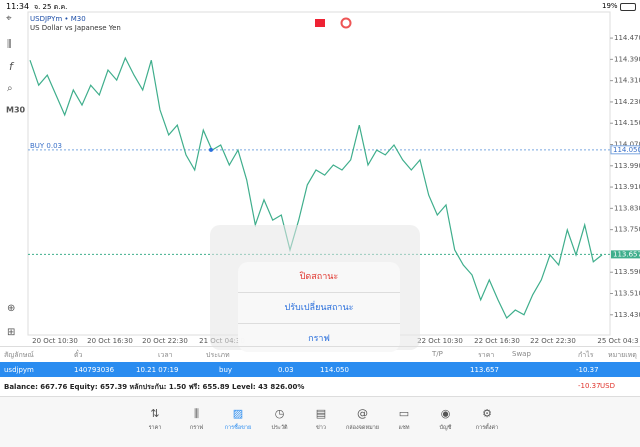 The width and height of the screenshot is (640, 447). I want to click on bid-price: 113.657, so click(626, 254).